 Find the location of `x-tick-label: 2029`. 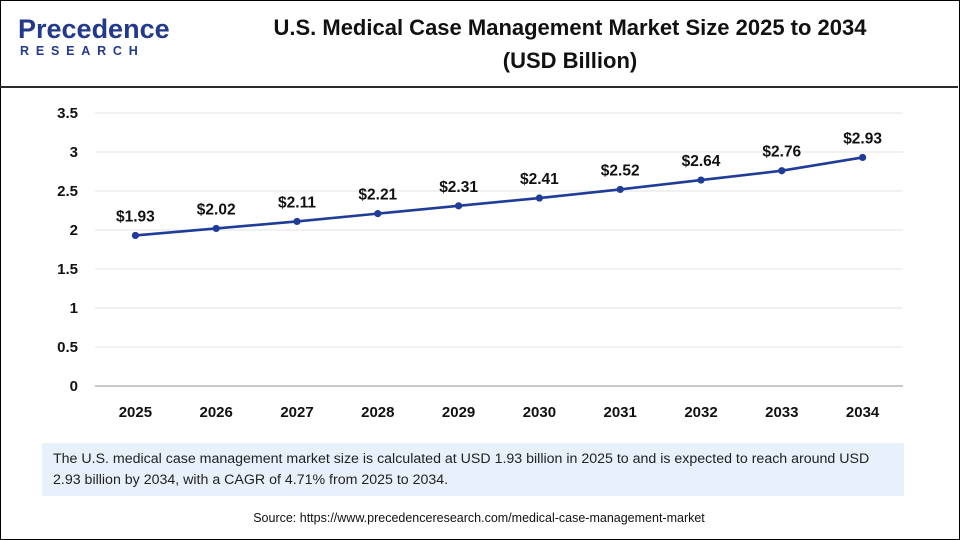

x-tick-label: 2029 is located at coordinates (458, 412).